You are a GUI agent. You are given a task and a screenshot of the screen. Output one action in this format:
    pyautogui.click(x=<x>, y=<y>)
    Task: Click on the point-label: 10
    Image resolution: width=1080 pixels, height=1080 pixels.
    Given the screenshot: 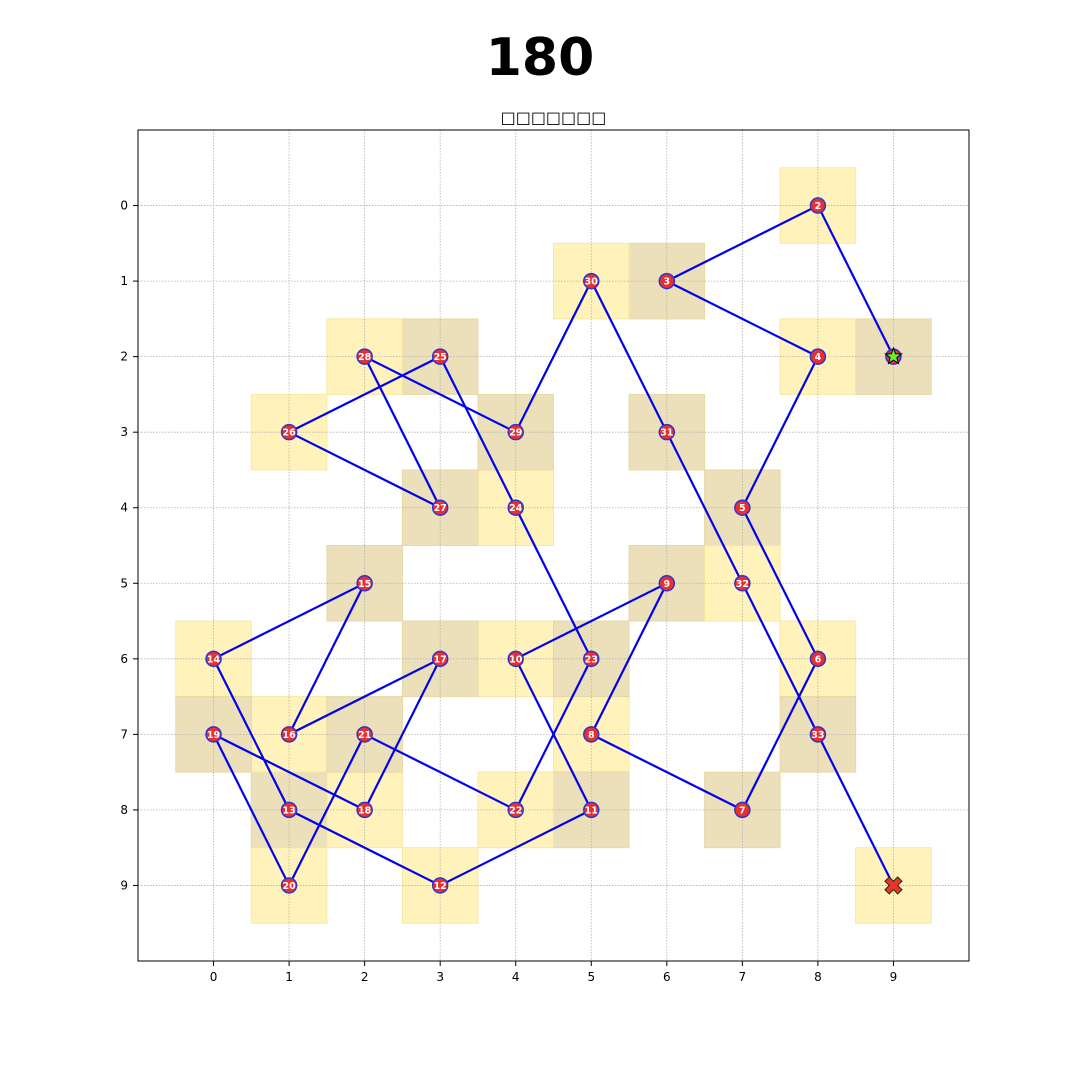 What is the action you would take?
    pyautogui.click(x=516, y=659)
    